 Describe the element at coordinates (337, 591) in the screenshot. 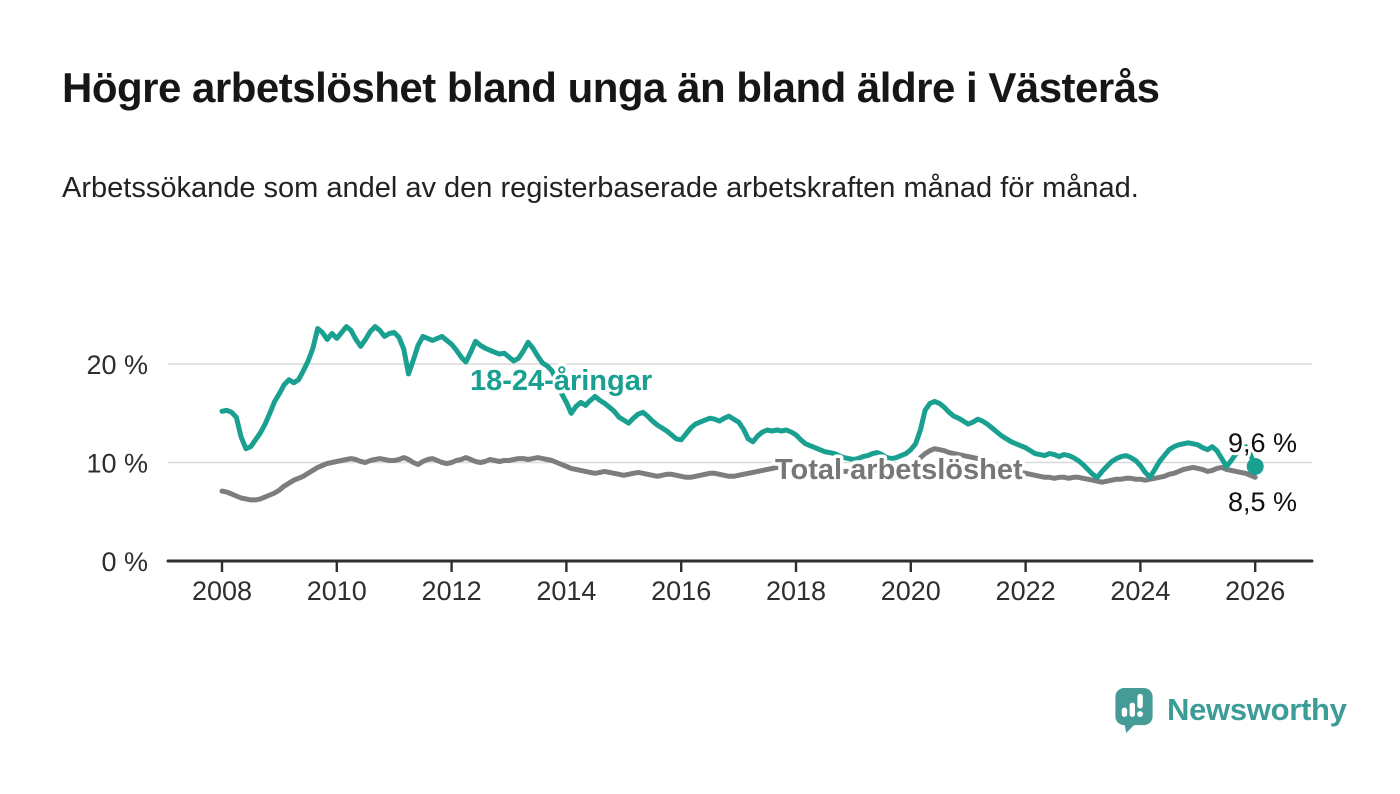

I see `x-tick-label: 2010` at that location.